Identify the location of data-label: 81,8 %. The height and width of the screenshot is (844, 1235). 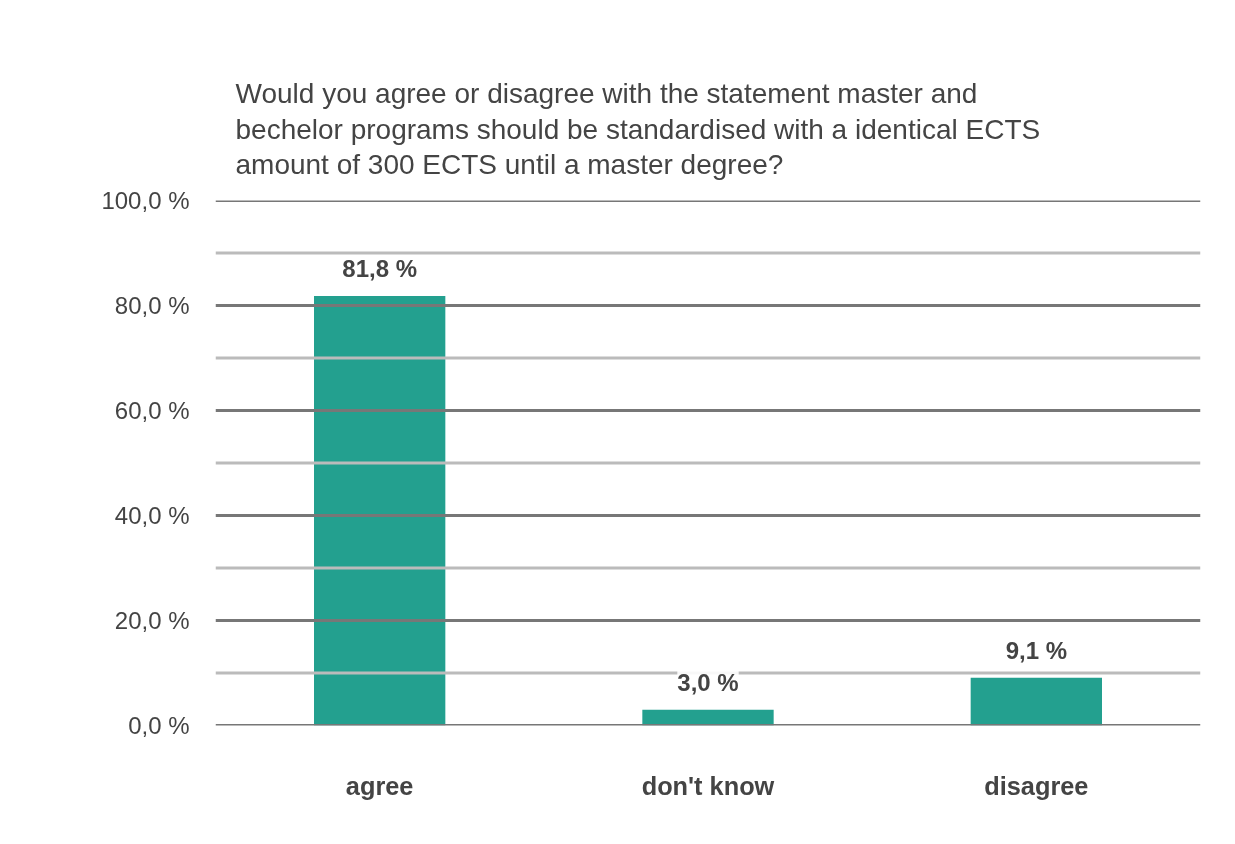
(380, 269).